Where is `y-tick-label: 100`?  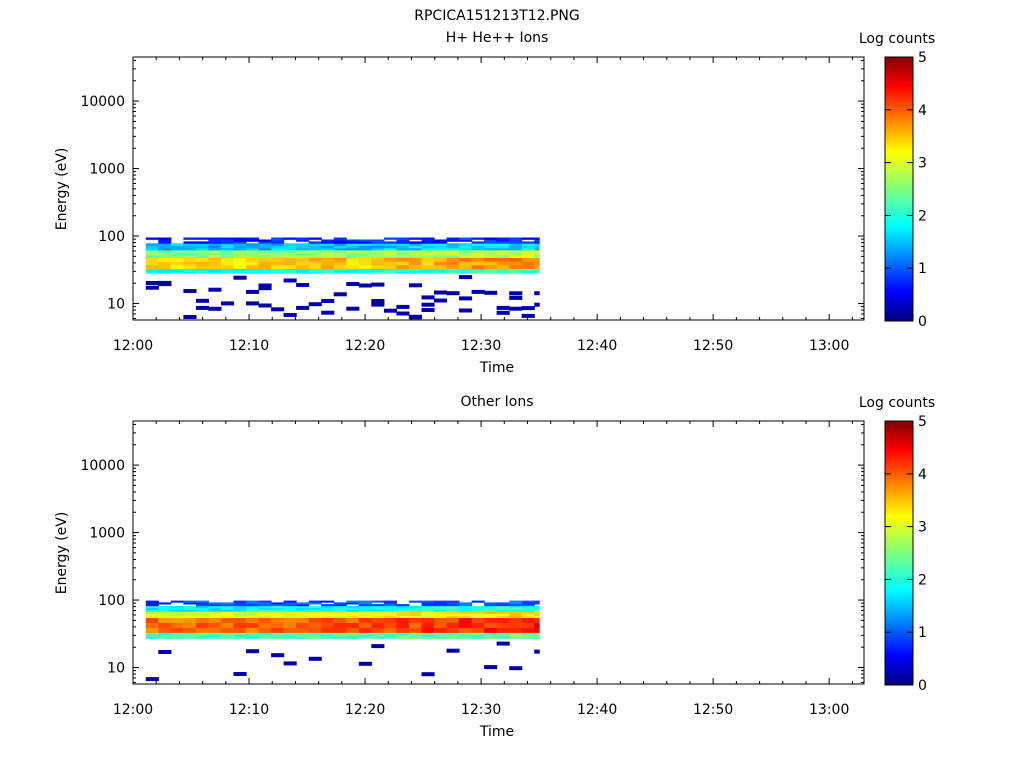 y-tick-label: 100 is located at coordinates (111, 237).